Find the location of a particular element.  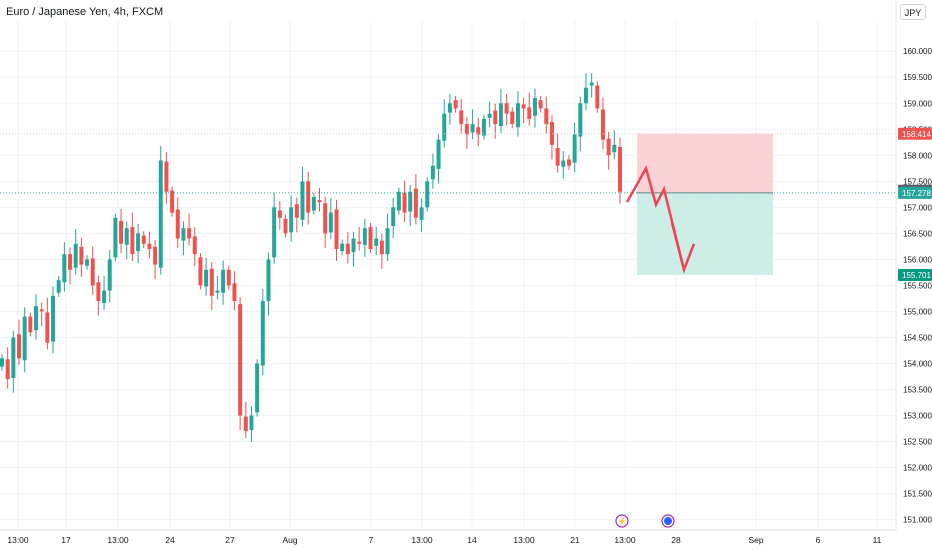

y-tick-label: 155.000 is located at coordinates (917, 311).